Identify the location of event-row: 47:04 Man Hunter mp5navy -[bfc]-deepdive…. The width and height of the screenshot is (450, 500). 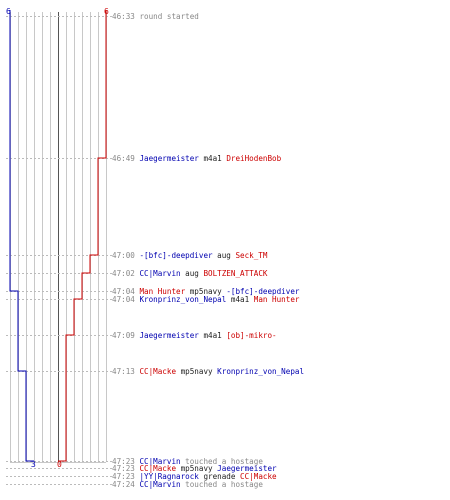
(205, 291).